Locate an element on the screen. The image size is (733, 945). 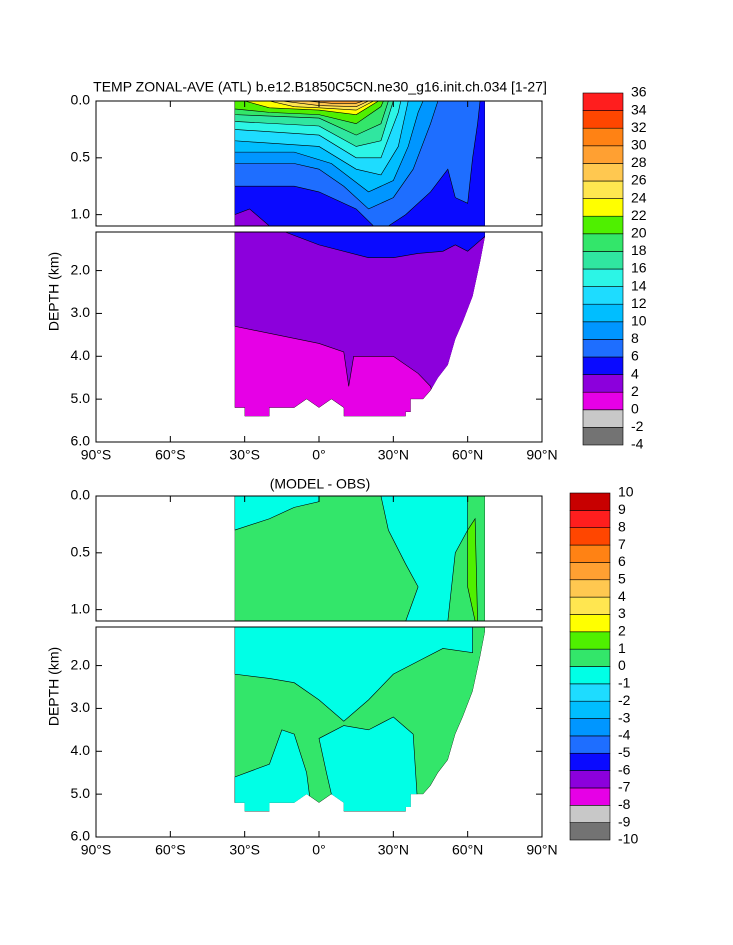
colorbar-label: -9 is located at coordinates (624, 821).